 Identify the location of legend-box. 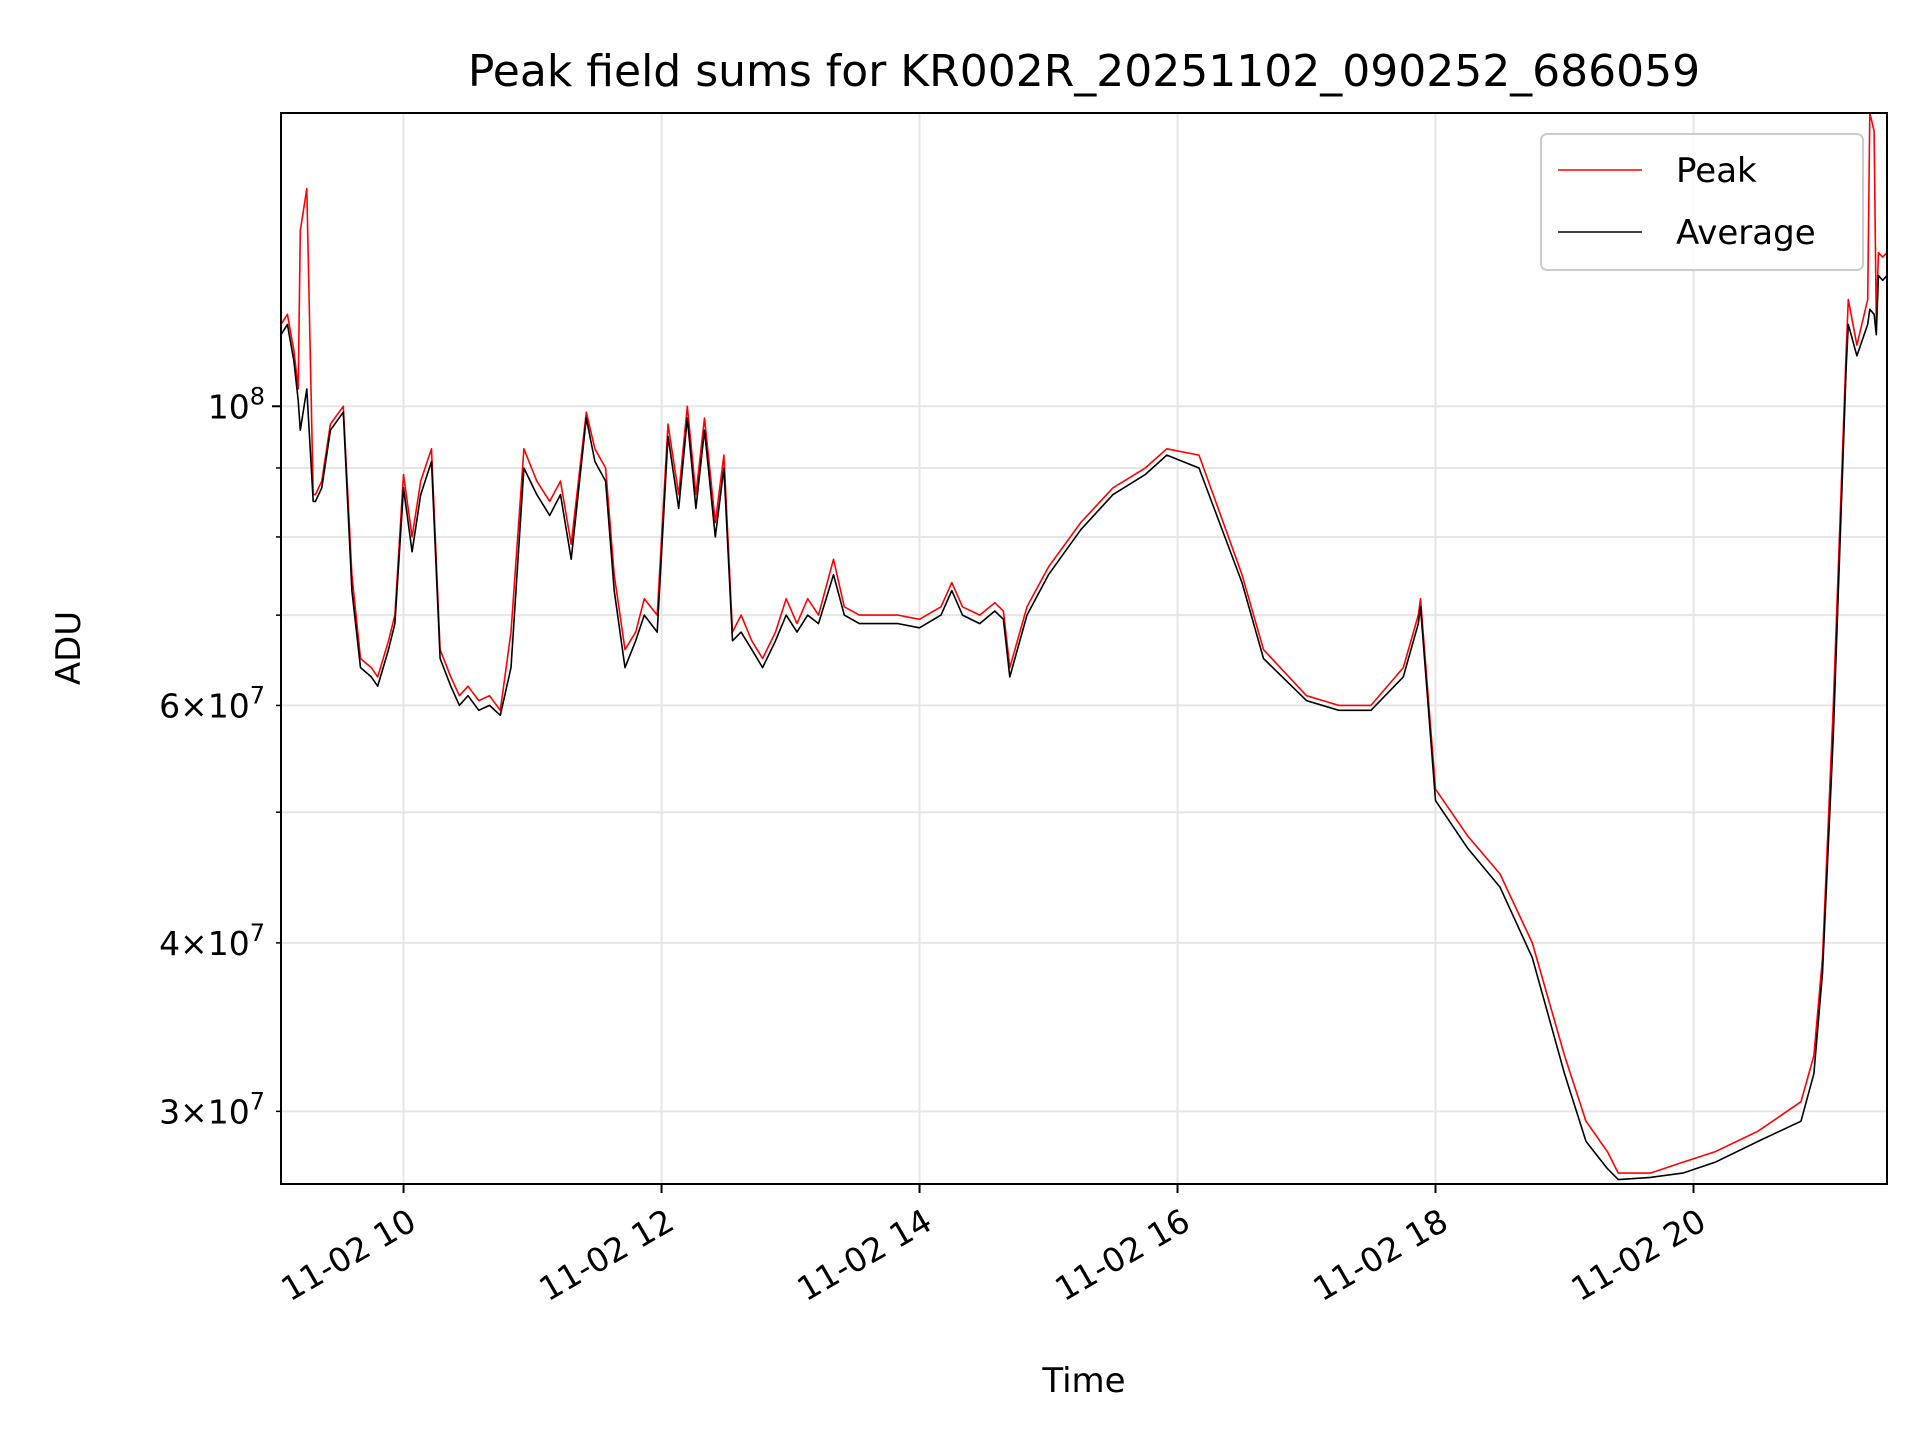
(1702, 202).